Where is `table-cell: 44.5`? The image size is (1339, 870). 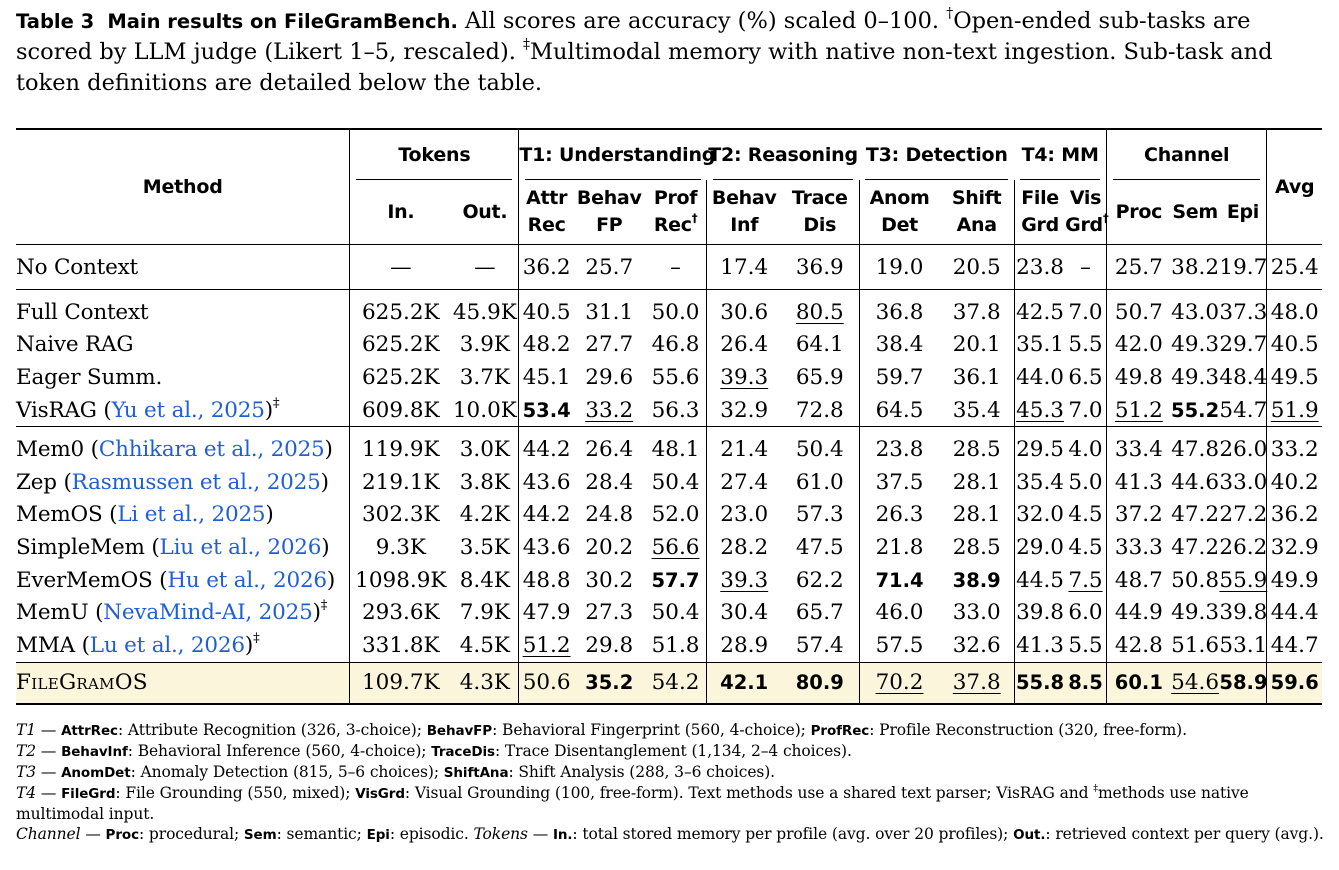 table-cell: 44.5 is located at coordinates (1039, 580).